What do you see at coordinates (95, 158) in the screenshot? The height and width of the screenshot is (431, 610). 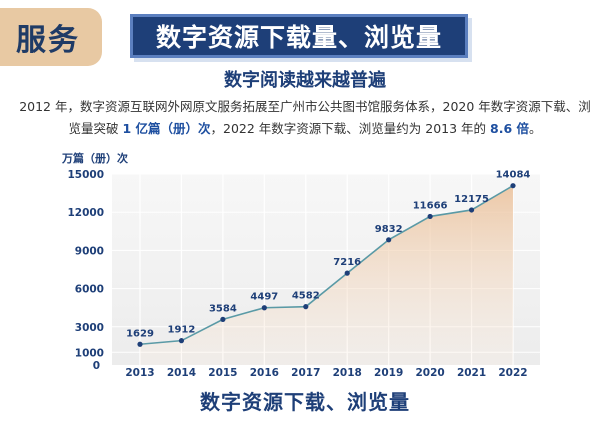 I see `chart-unit-label: 万篇（册）次` at bounding box center [95, 158].